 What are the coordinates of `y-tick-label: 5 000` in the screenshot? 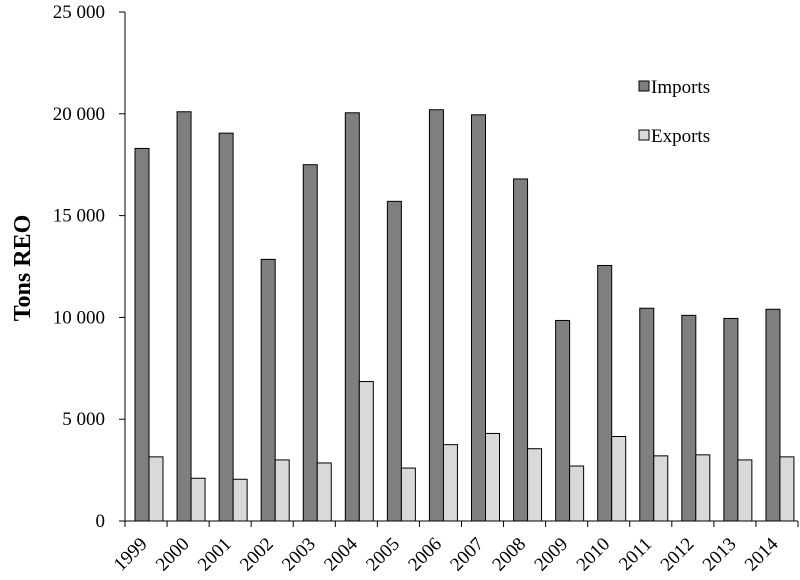 It's located at (83, 419).